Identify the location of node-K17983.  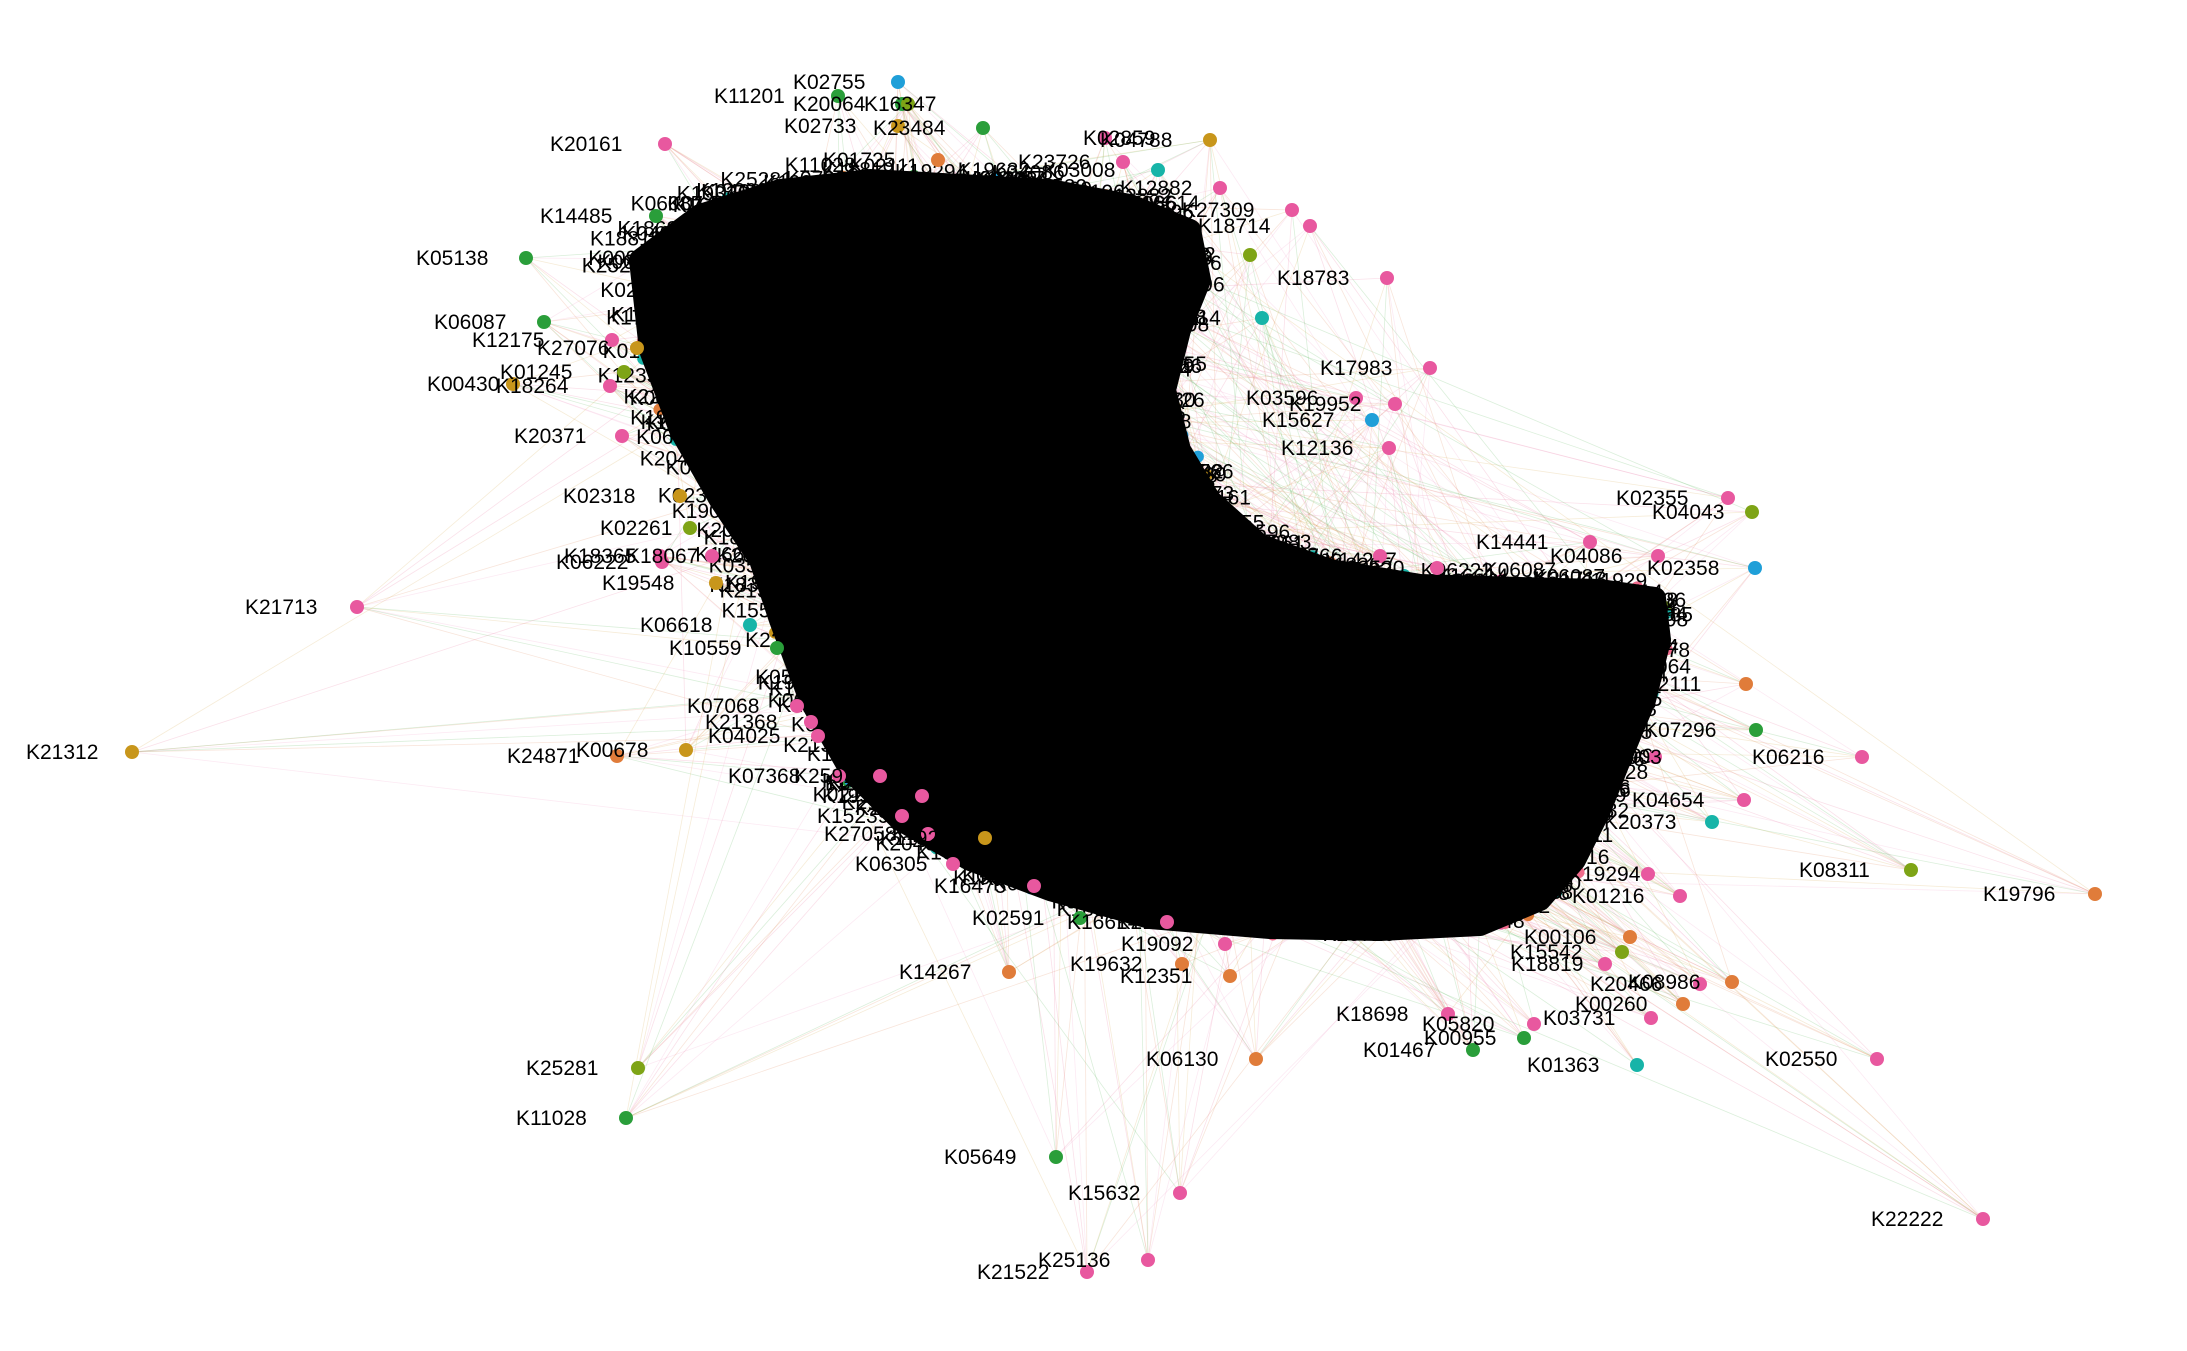
(1430, 368).